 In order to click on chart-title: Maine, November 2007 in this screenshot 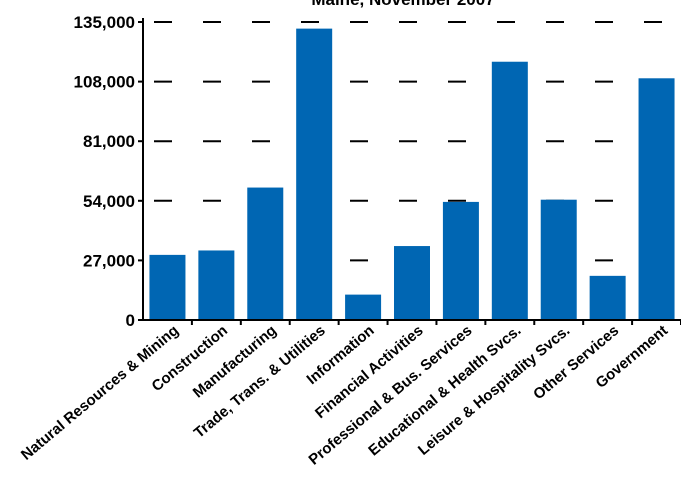, I will do `click(402, 4)`.